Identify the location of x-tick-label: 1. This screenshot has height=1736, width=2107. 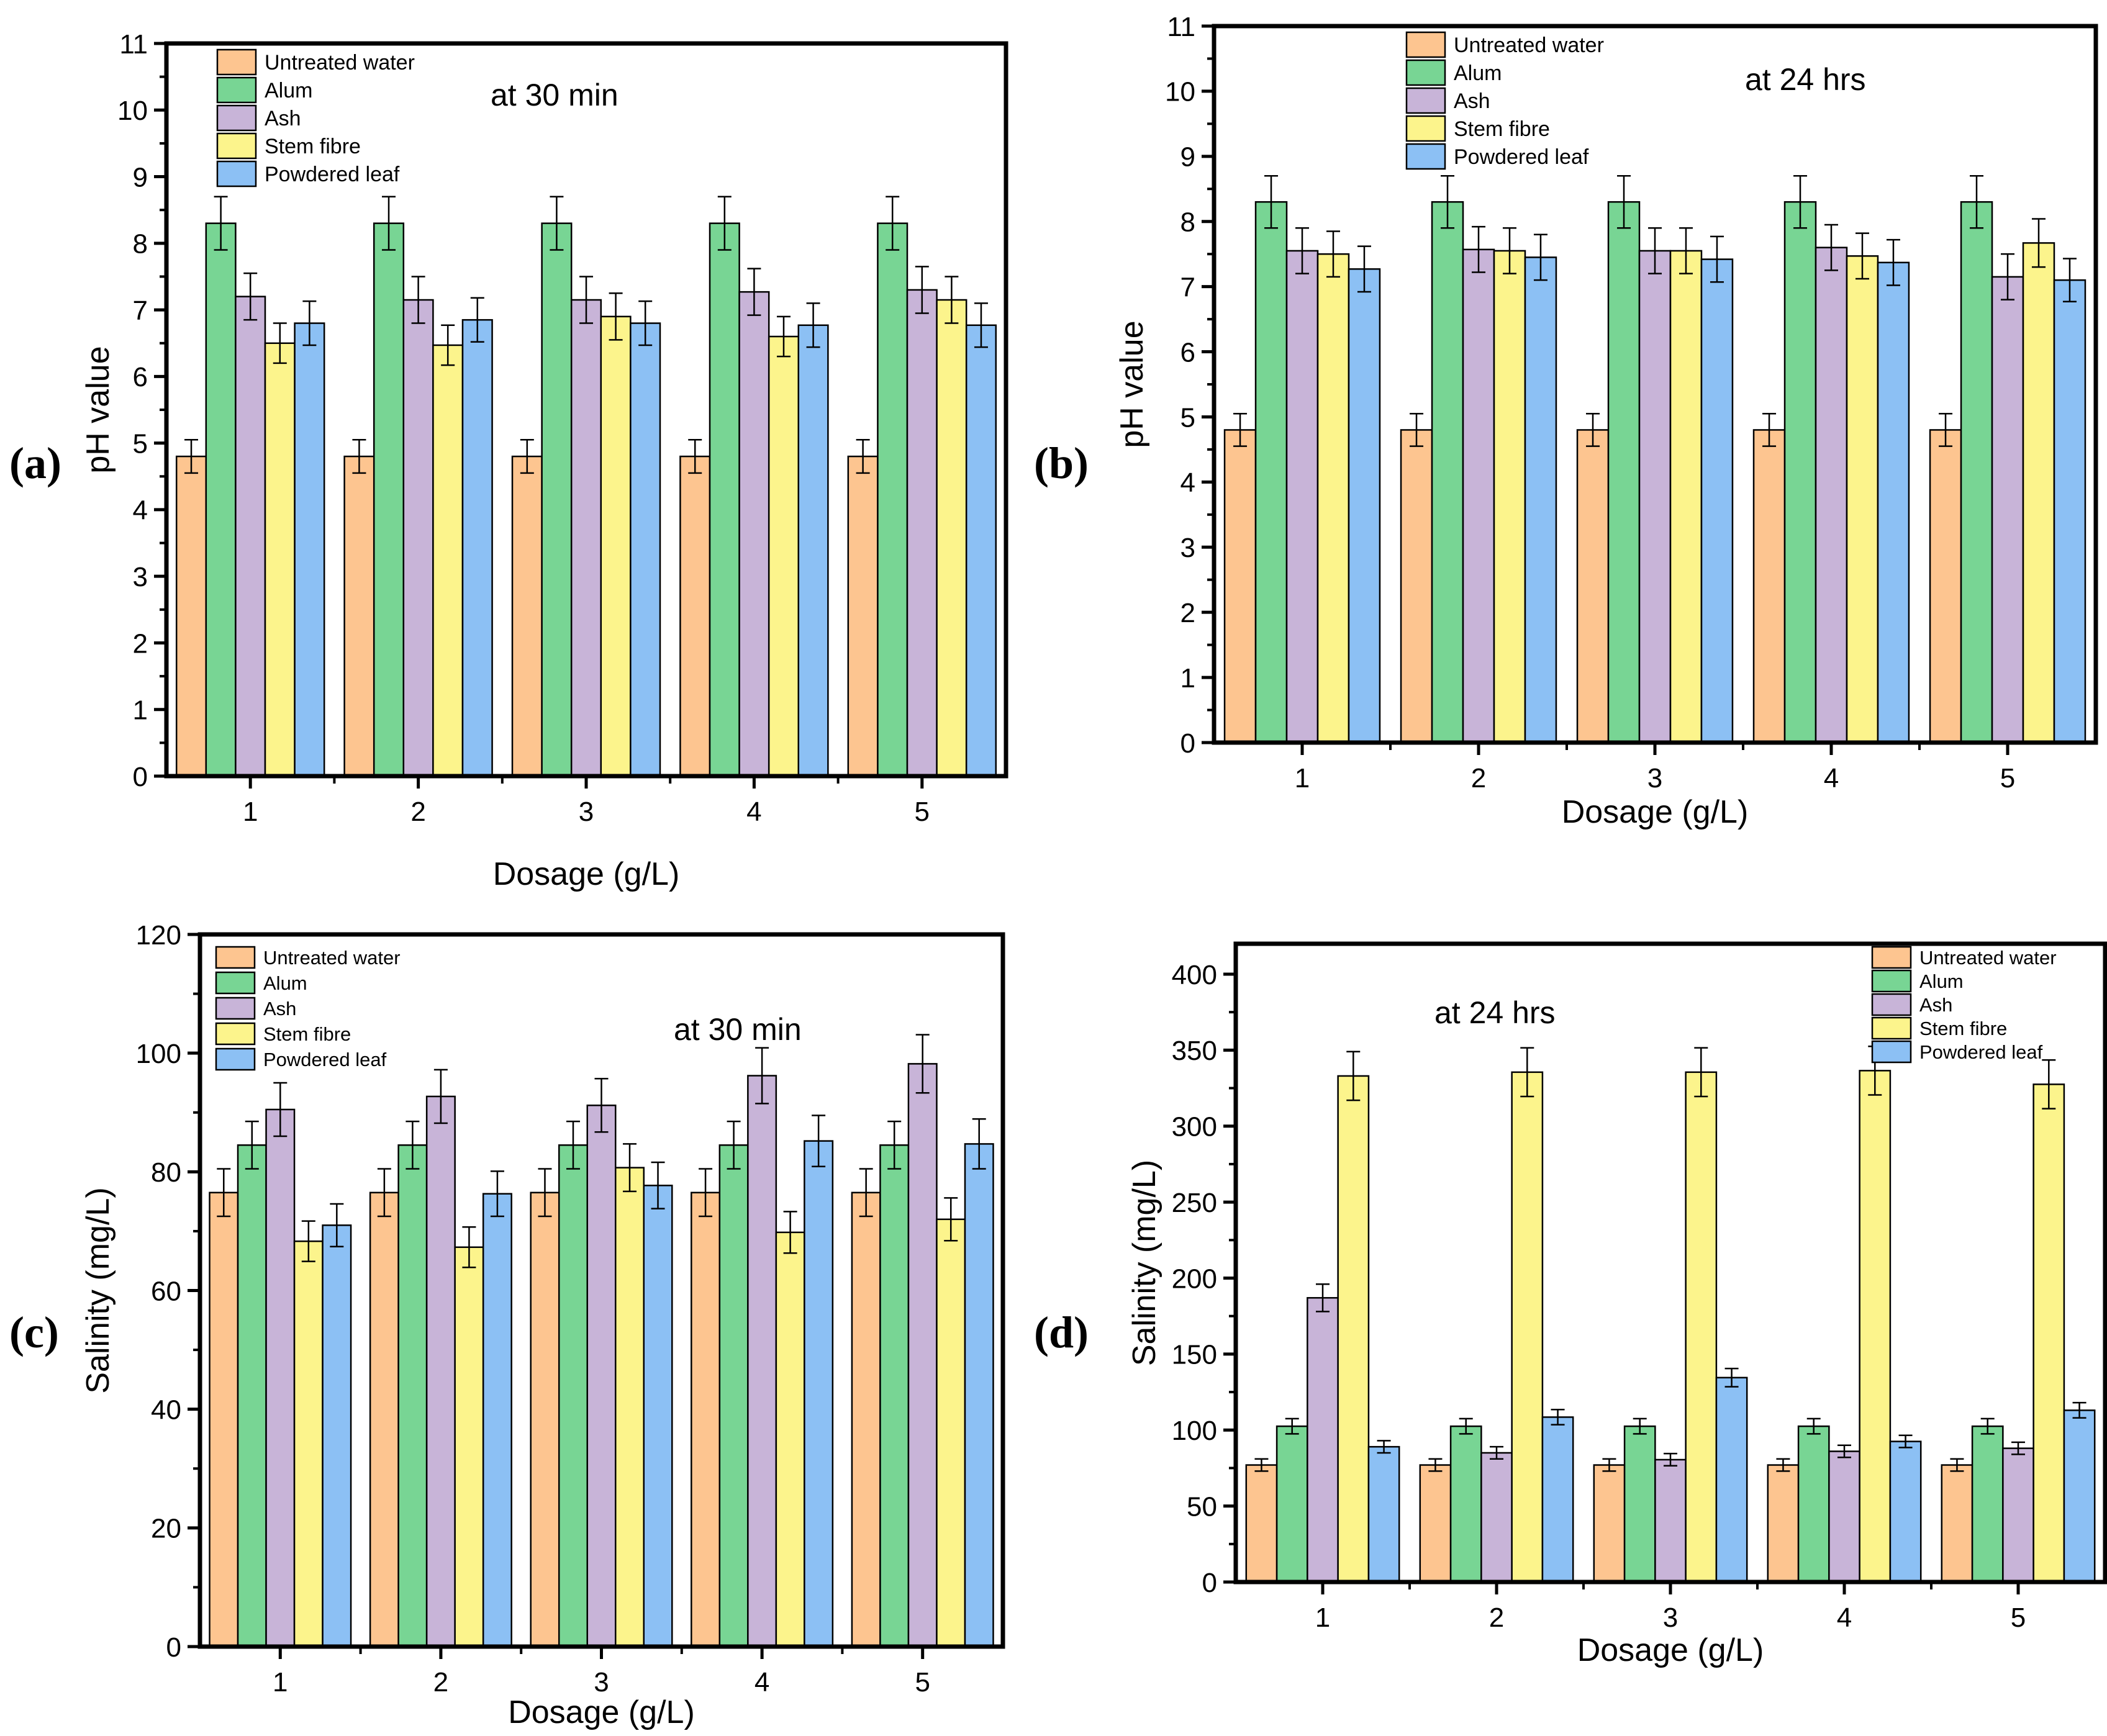
(250, 812).